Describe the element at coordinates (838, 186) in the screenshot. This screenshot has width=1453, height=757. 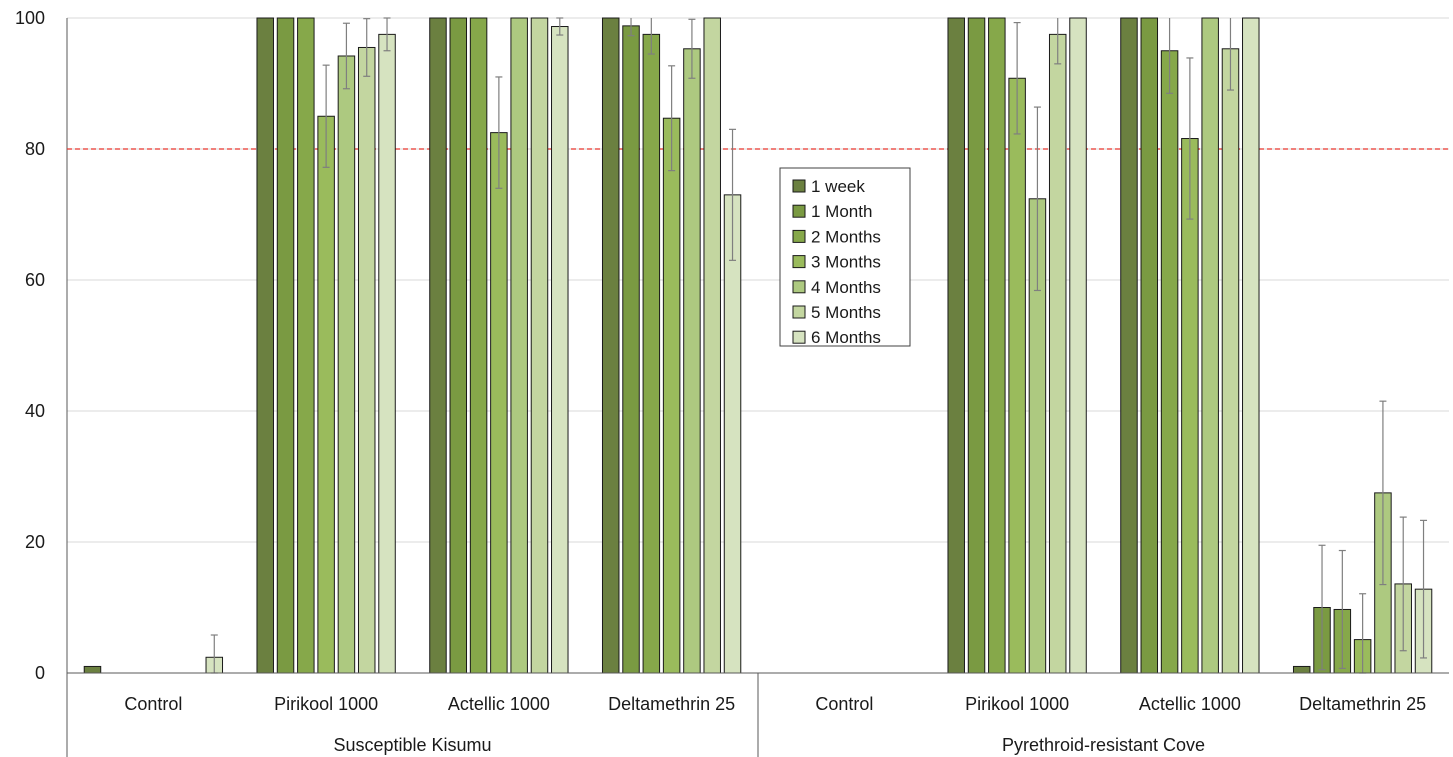
I see `legend-entry: 1 week` at that location.